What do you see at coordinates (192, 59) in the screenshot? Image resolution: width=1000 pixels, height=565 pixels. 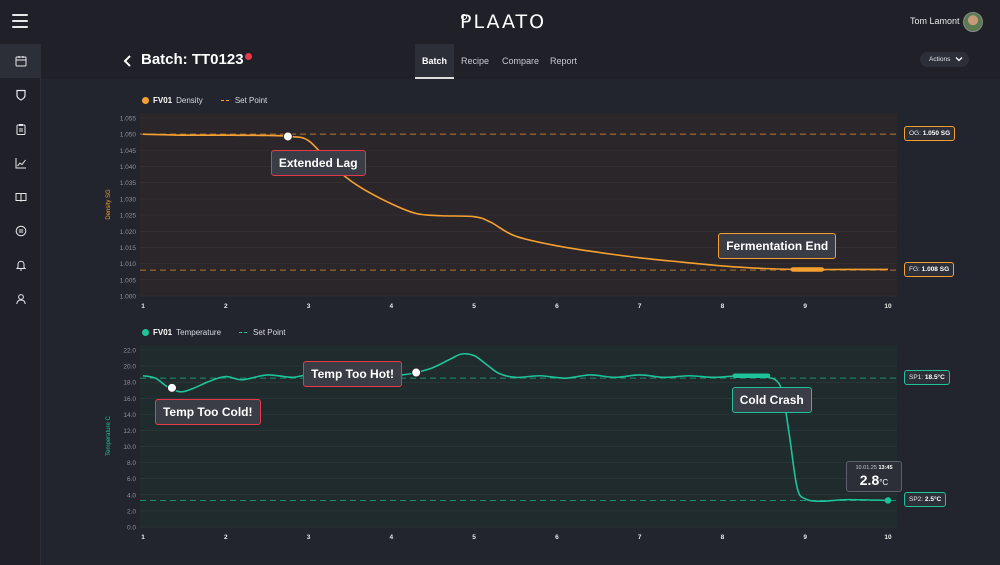 I see `page-title: Batch: TT0123` at bounding box center [192, 59].